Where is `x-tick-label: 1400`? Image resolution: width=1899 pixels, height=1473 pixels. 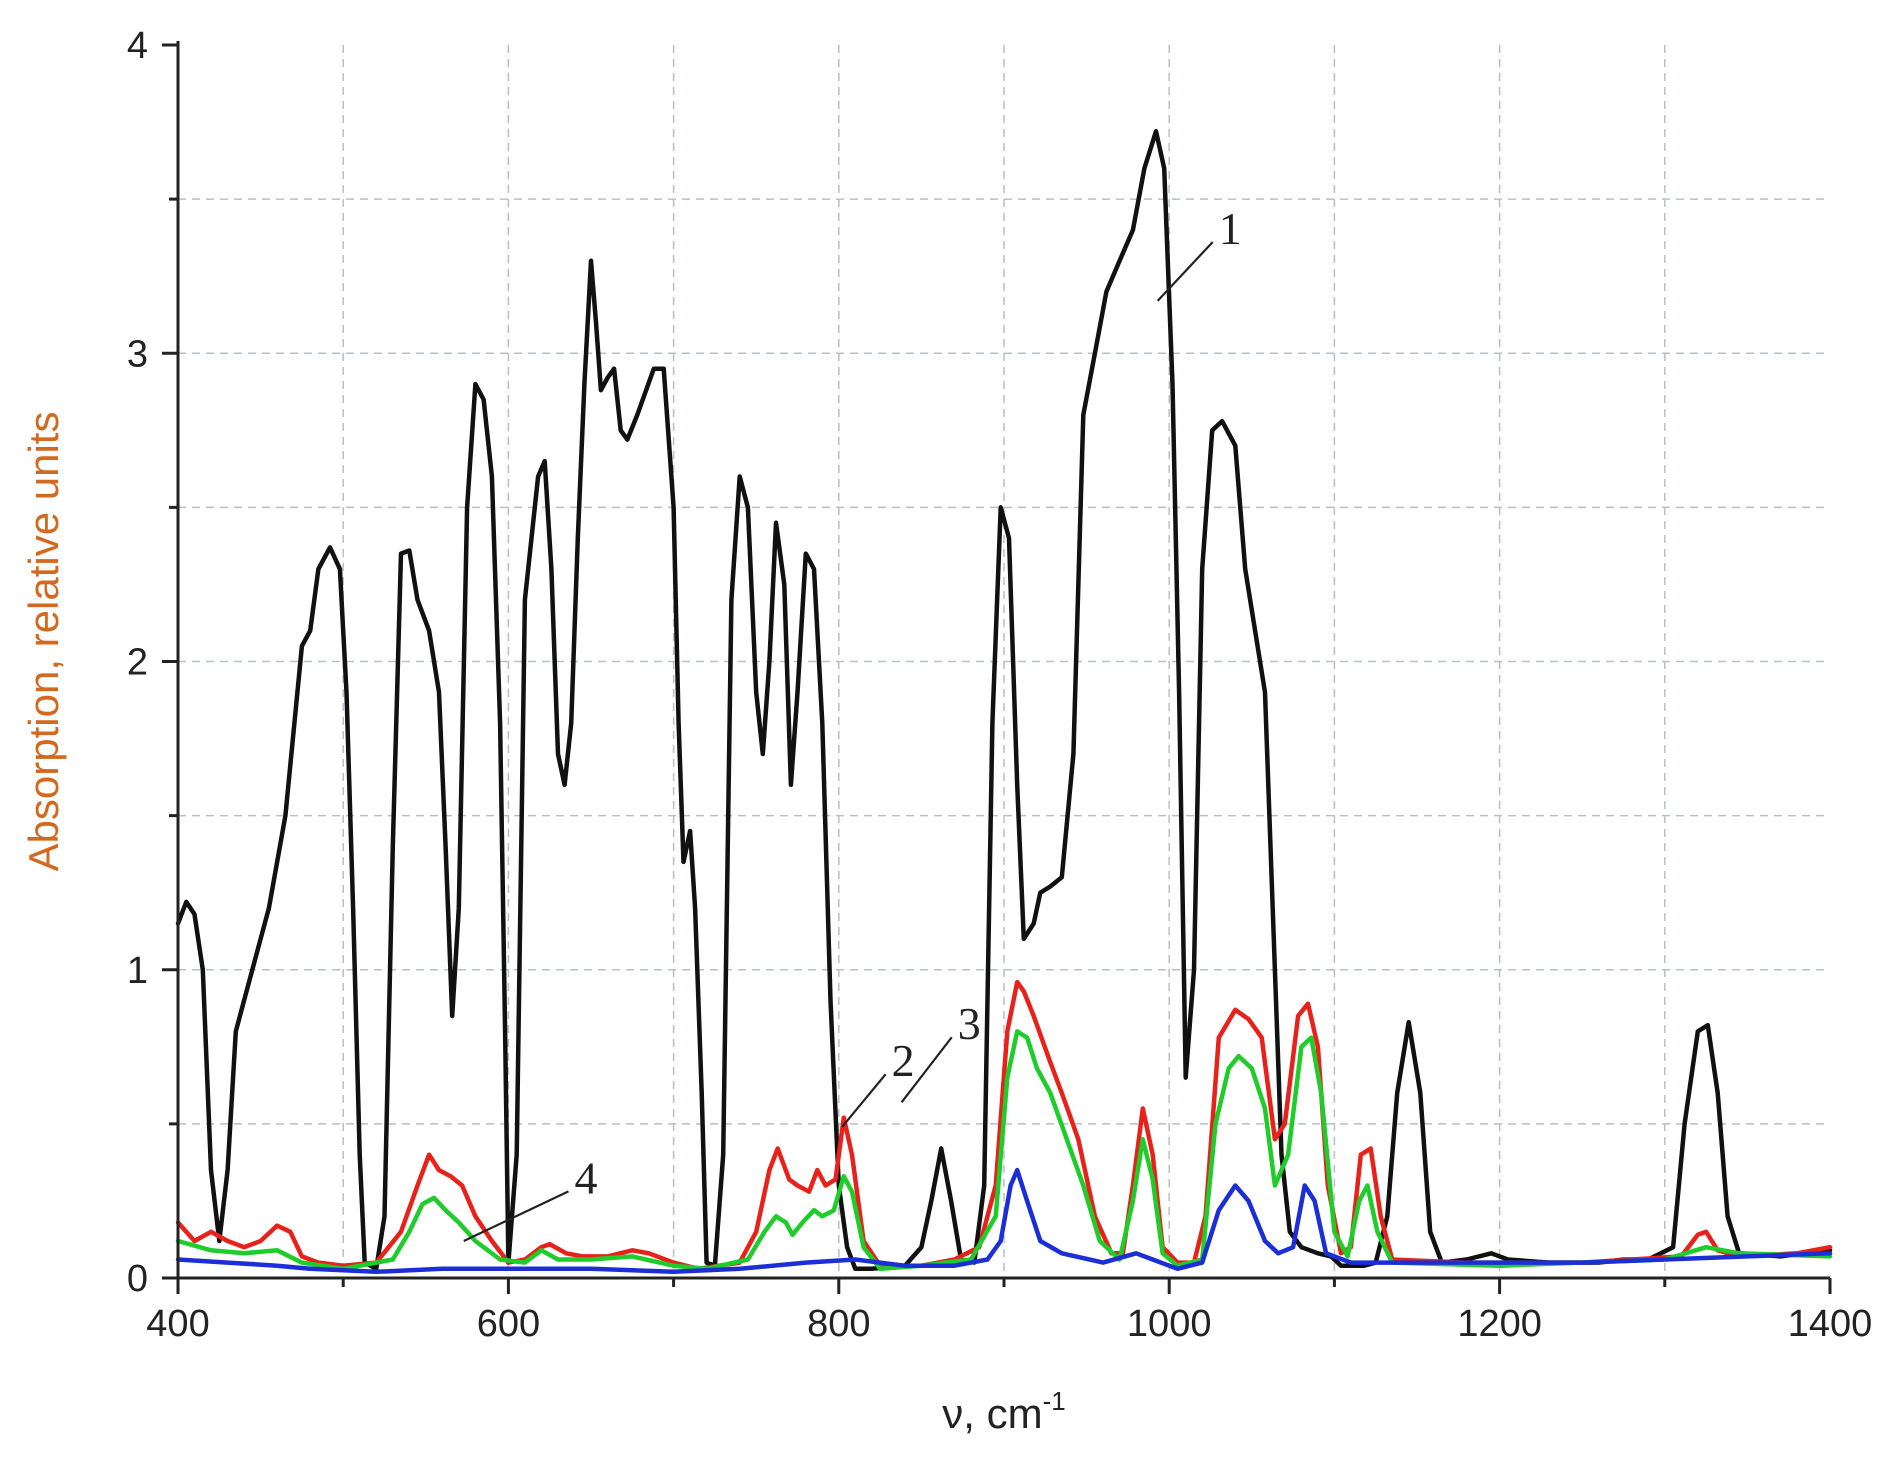
x-tick-label: 1400 is located at coordinates (1830, 1324).